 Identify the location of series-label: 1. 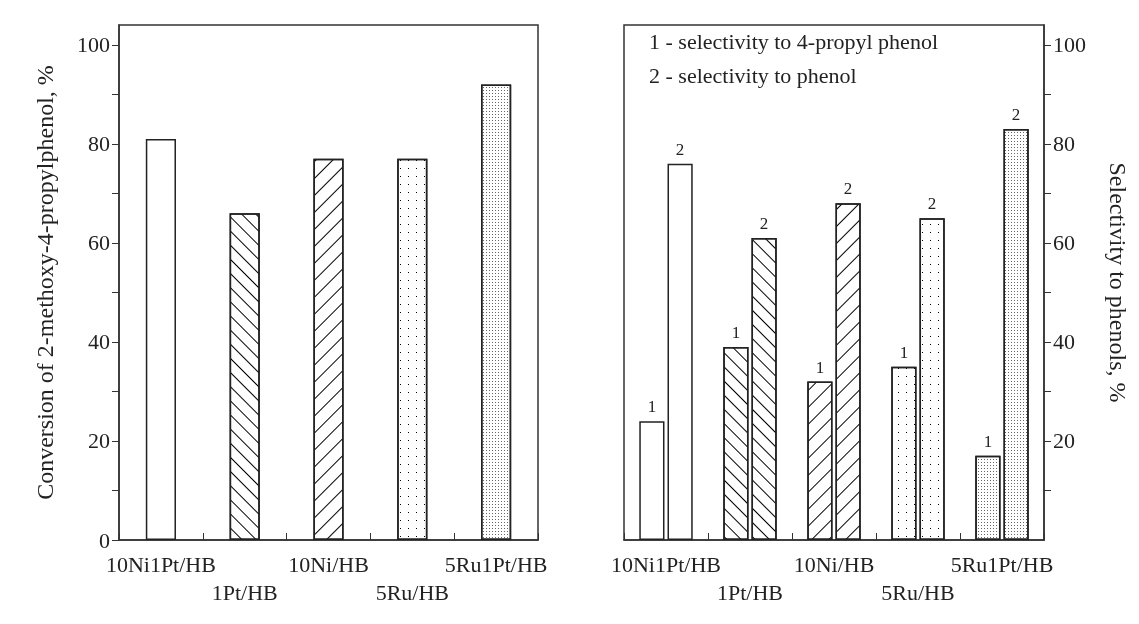
(652, 407).